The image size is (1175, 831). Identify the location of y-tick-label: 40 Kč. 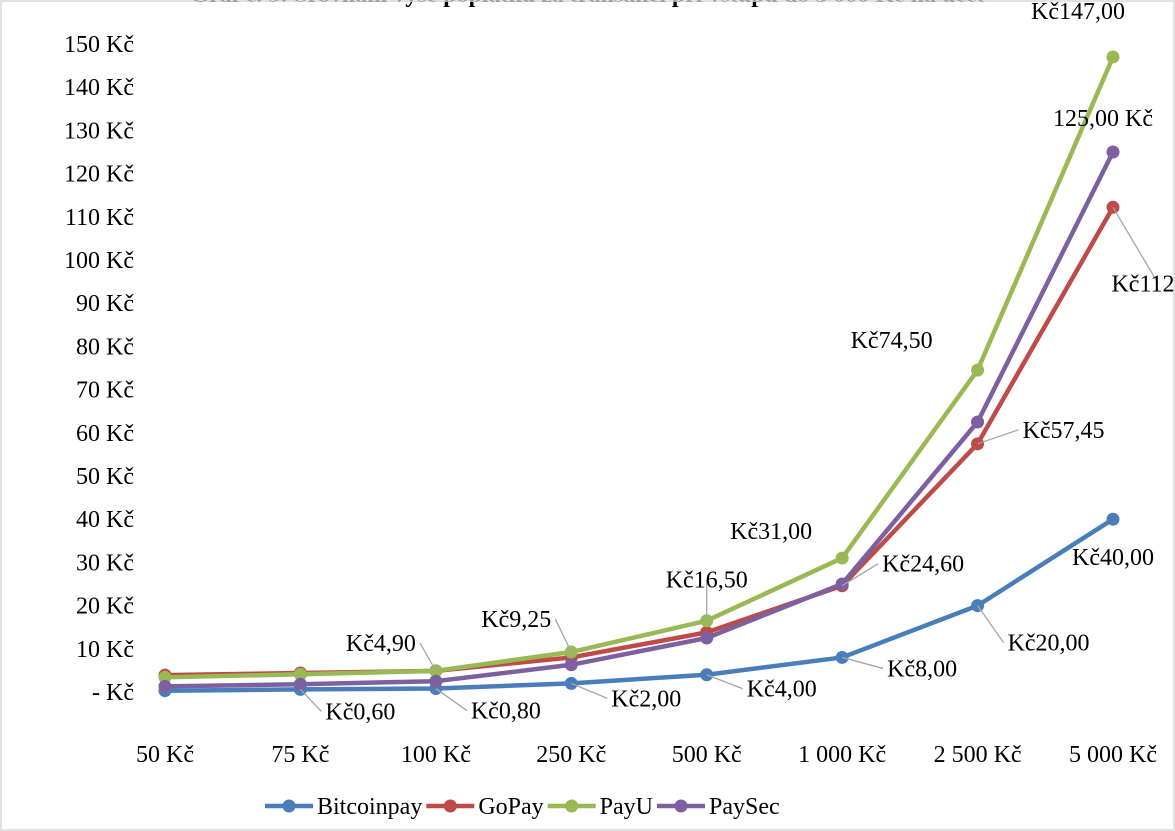
(105, 520).